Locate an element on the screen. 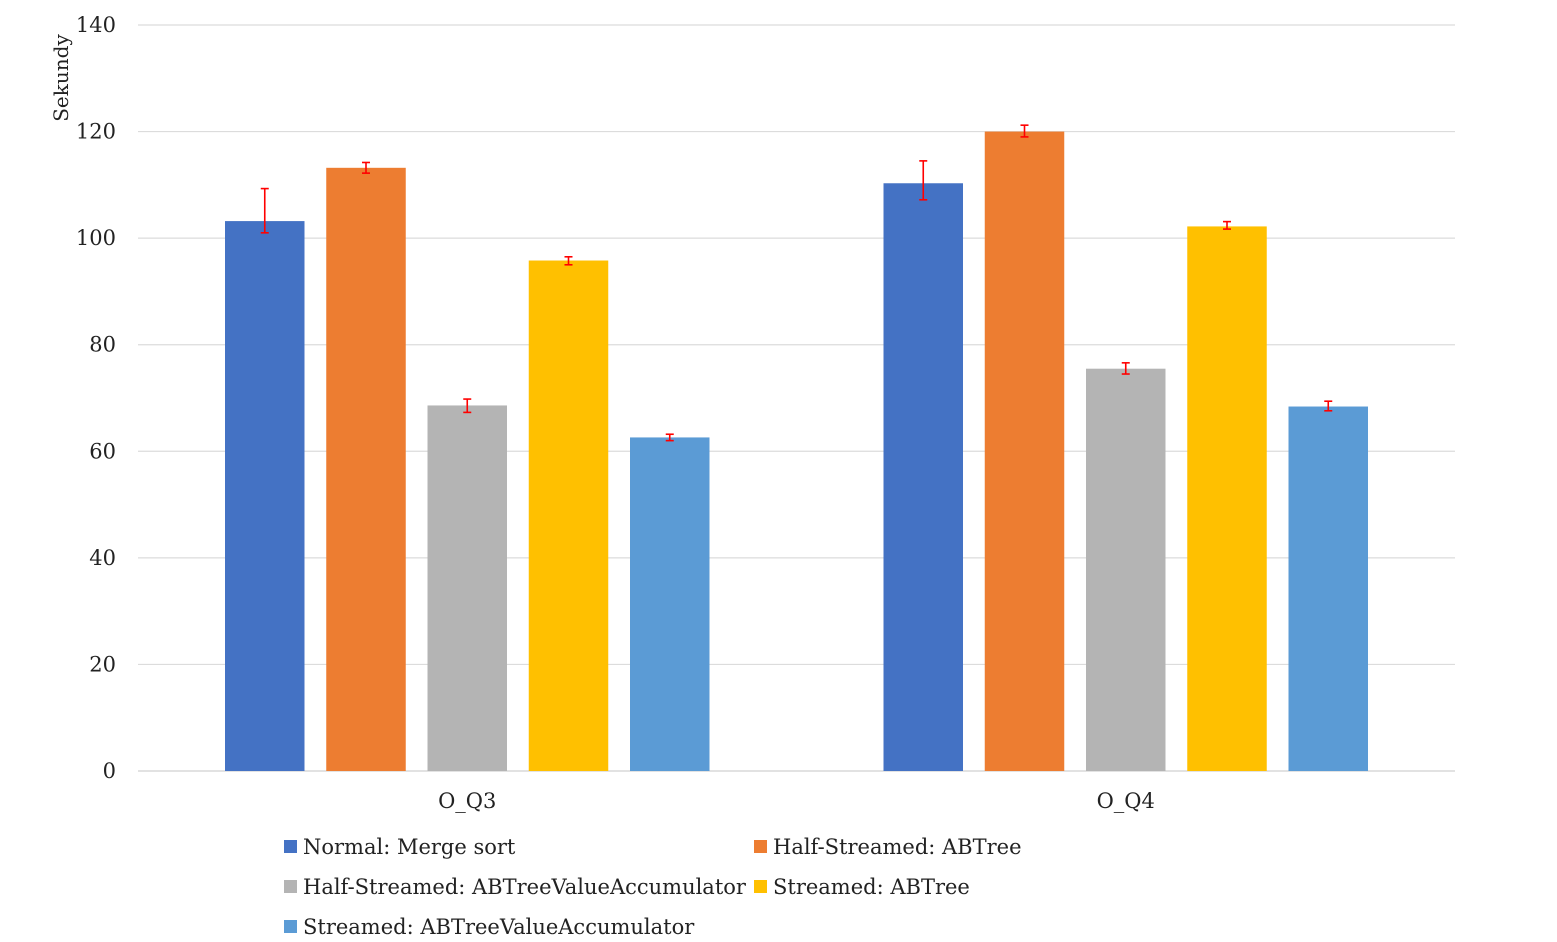  legend-label: Streamed: ABTreeValueAccumulator is located at coordinates (499, 927).